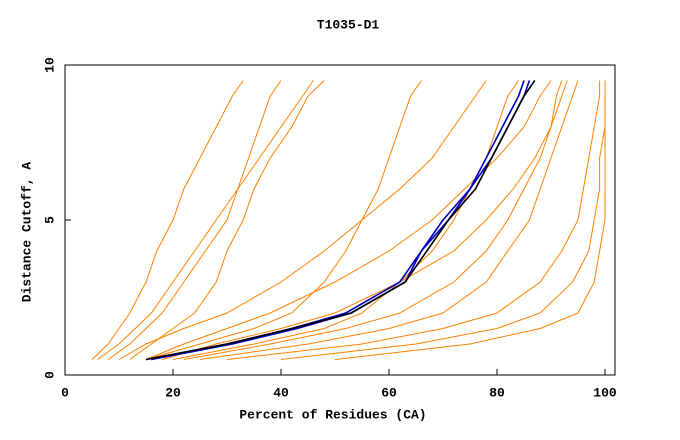 The height and width of the screenshot is (440, 680). What do you see at coordinates (65, 392) in the screenshot?
I see `x-tick-label: 0` at bounding box center [65, 392].